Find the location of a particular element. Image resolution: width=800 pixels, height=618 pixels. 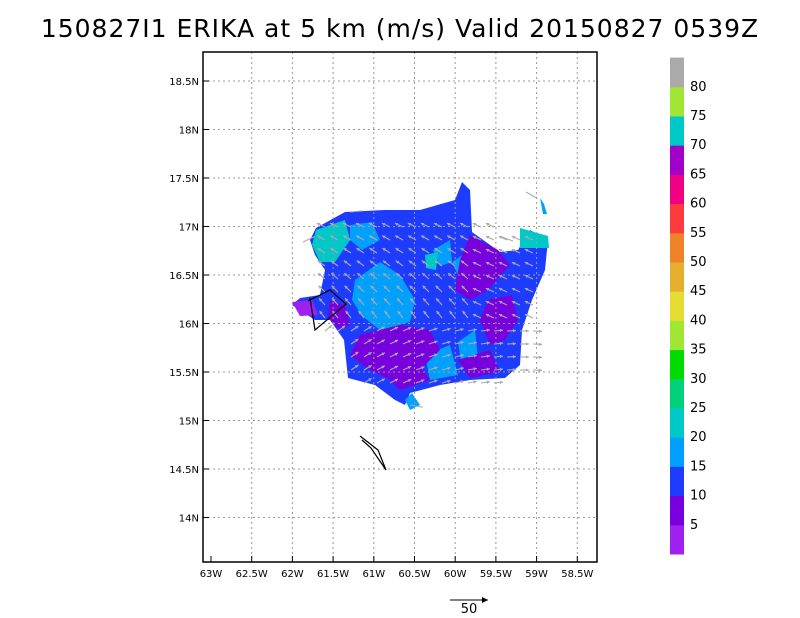

lon-label: 59W is located at coordinates (536, 574).